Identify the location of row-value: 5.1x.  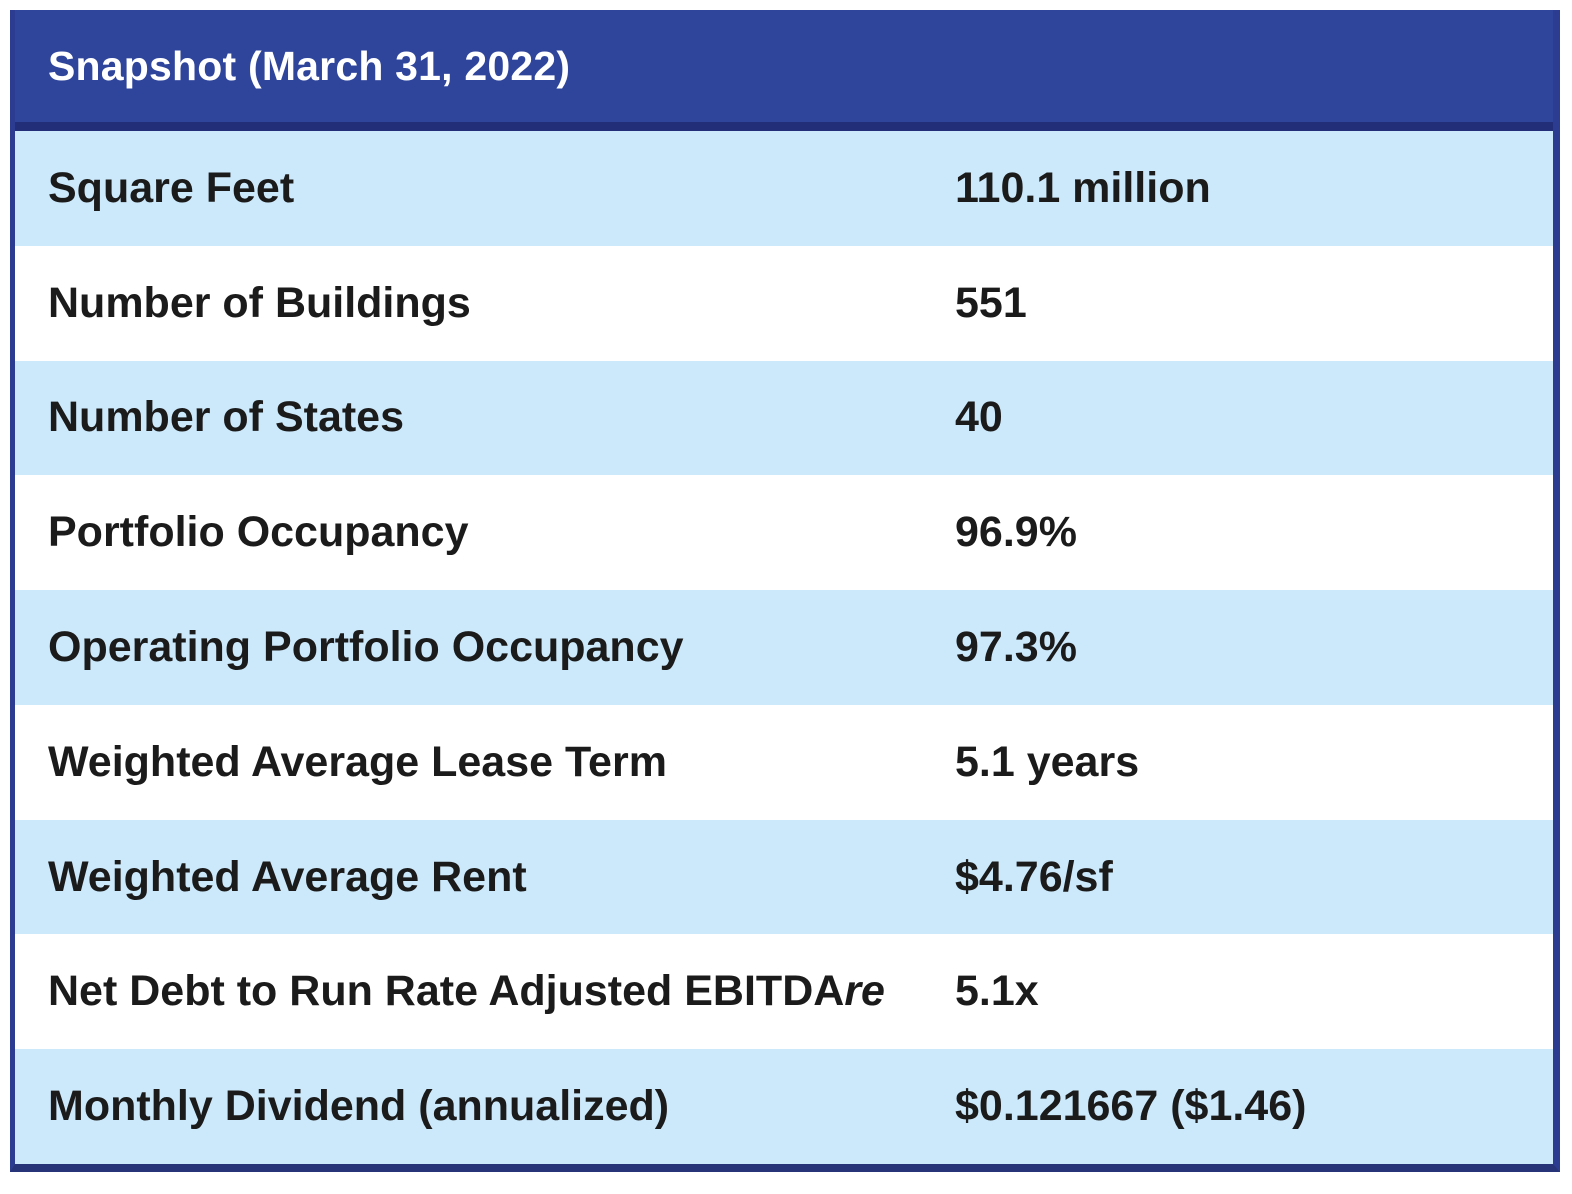
(997, 991).